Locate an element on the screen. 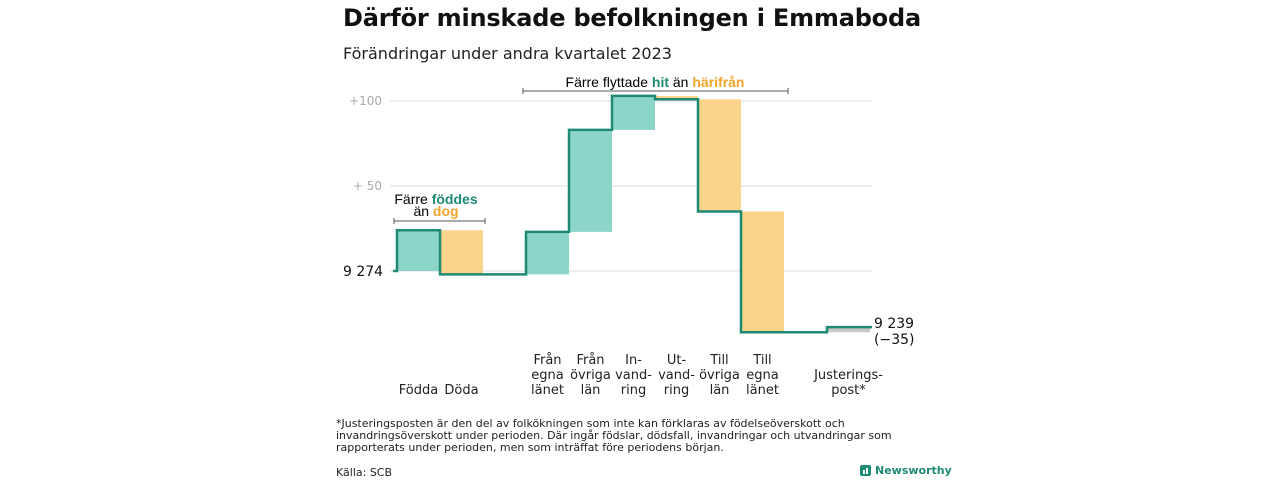  births-annotation-line1: Färre föddes is located at coordinates (435, 199).